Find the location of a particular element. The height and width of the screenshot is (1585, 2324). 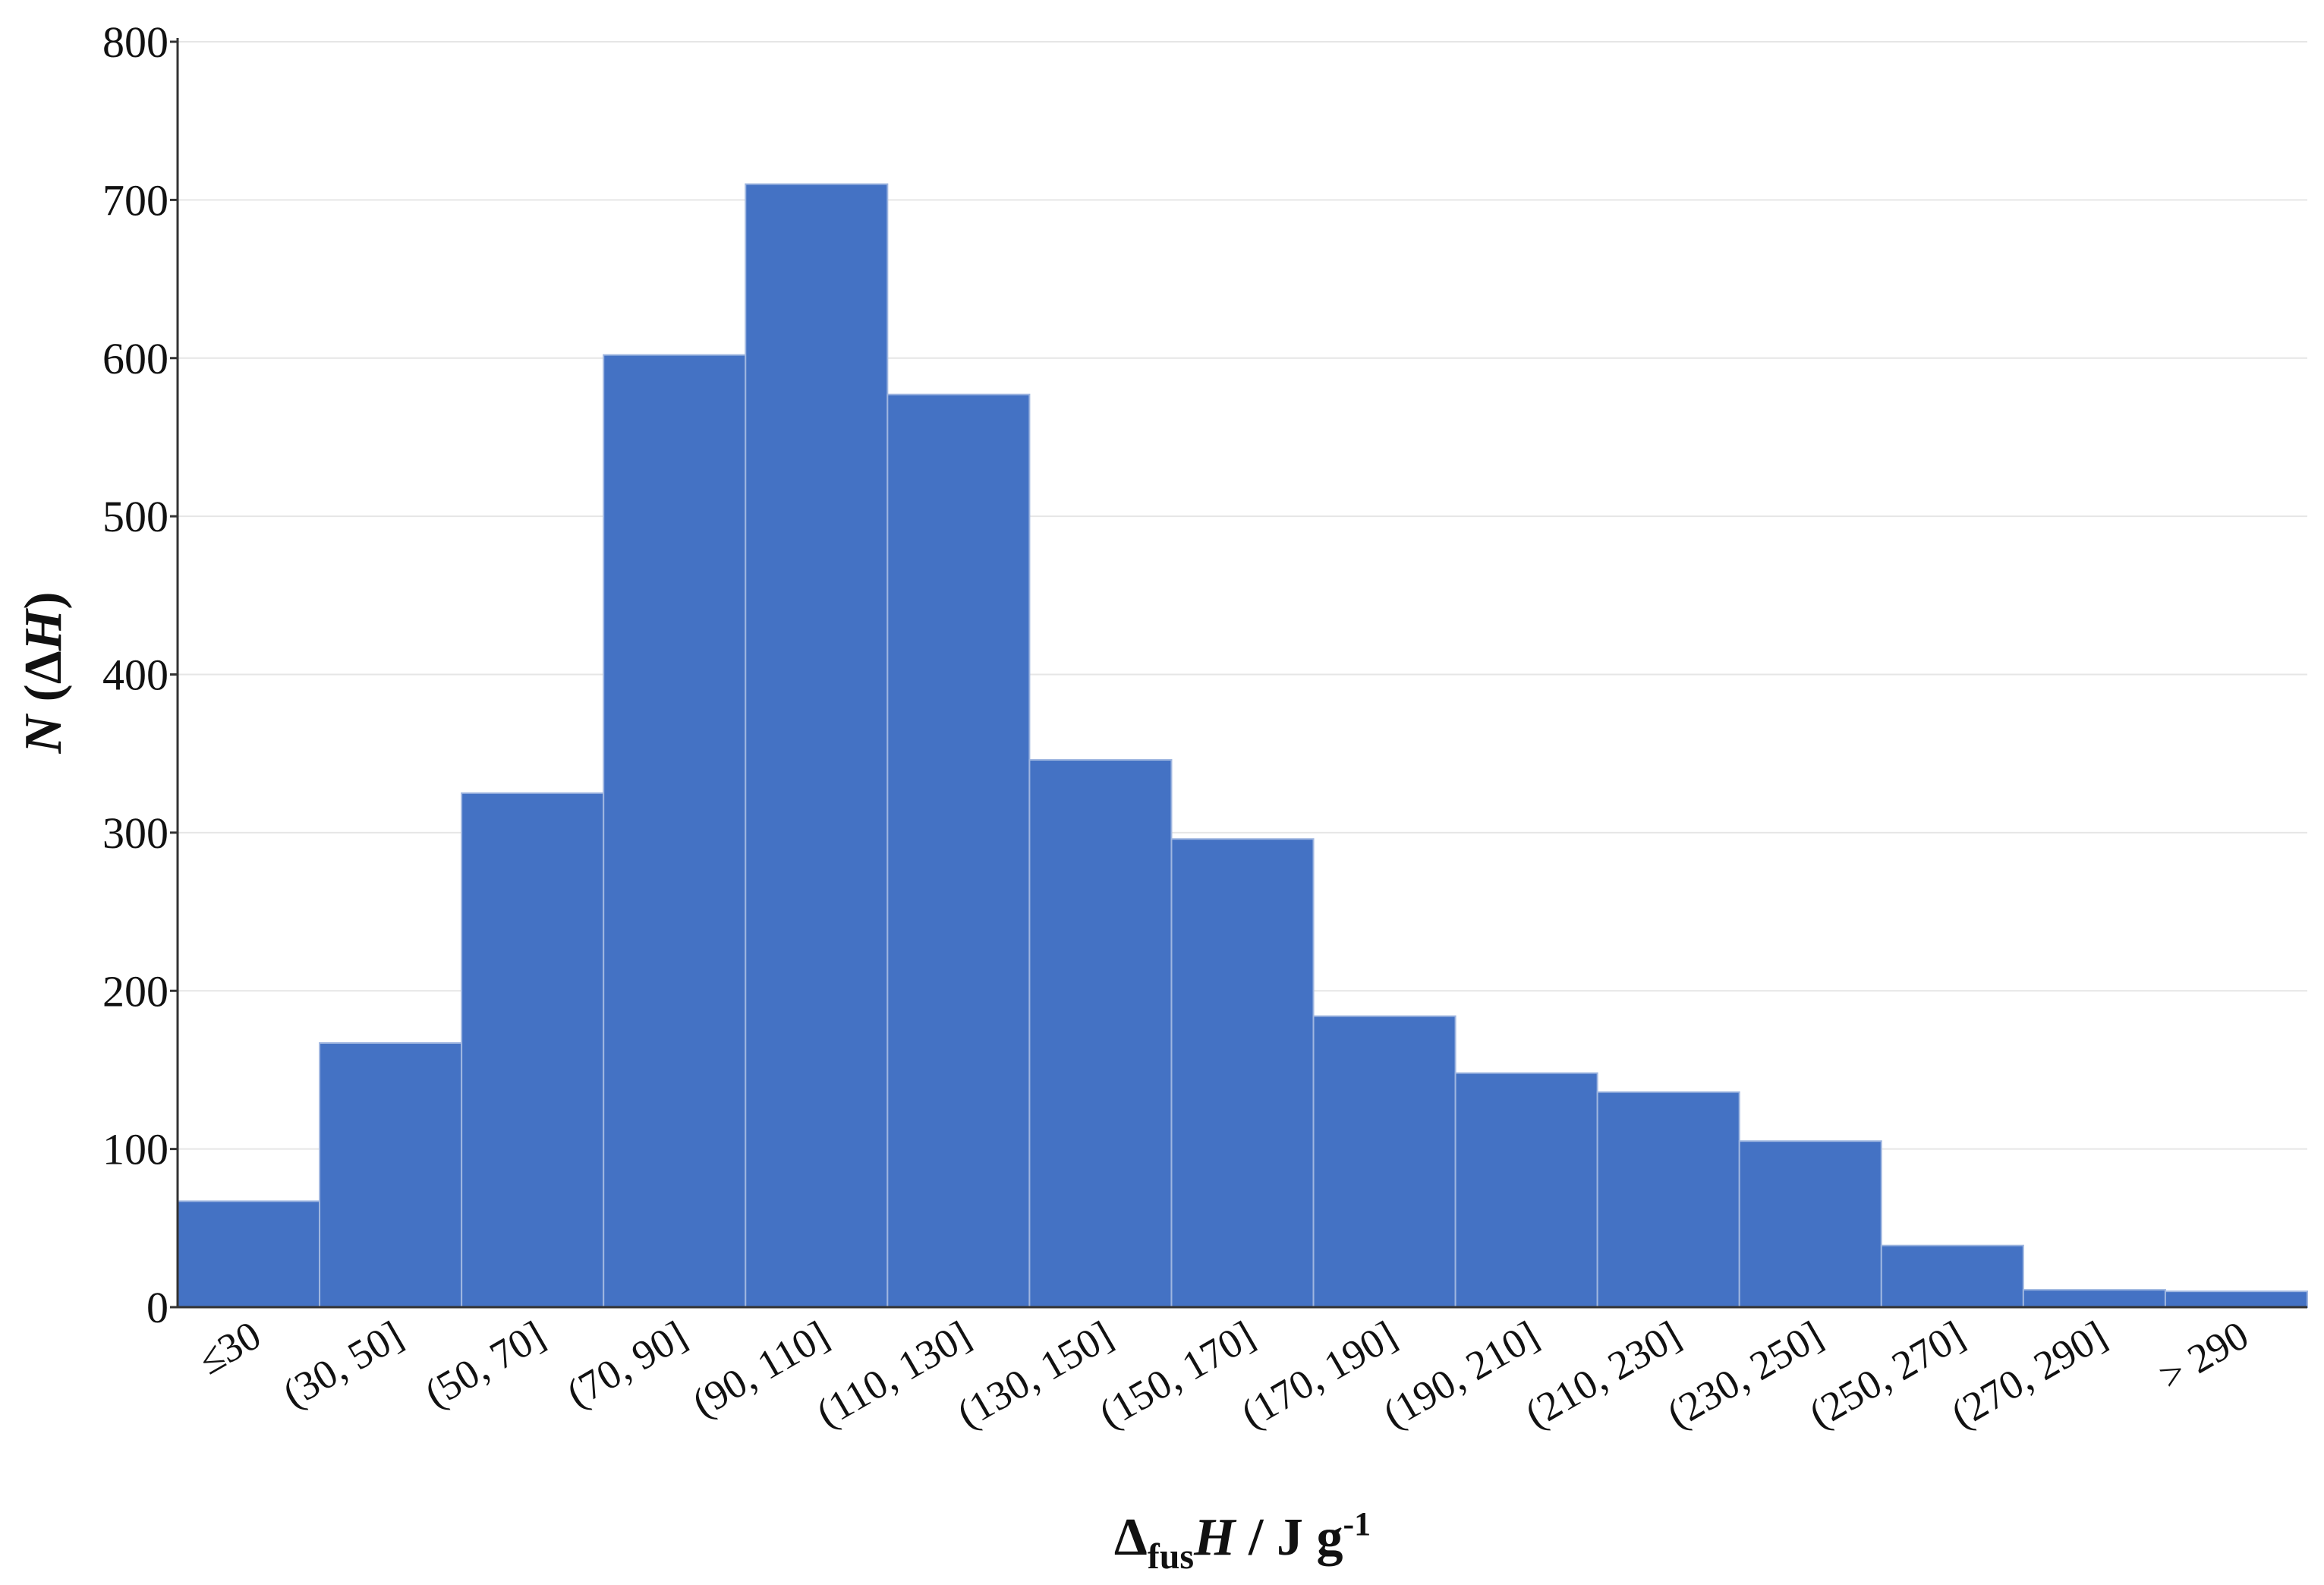

x-tick-label: (70, 90] is located at coordinates (627, 1364).